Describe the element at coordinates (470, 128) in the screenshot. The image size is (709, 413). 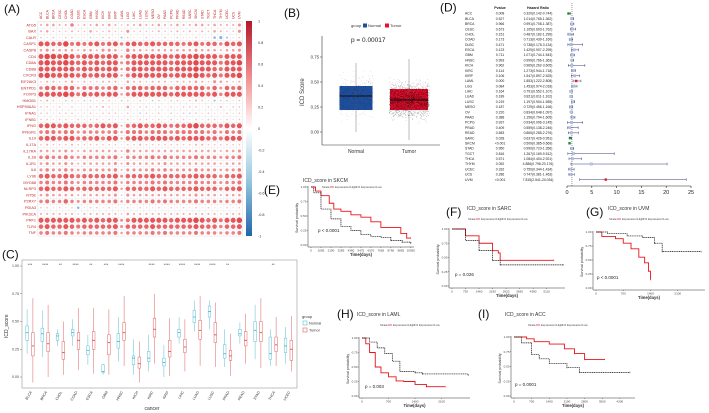
I see `forest-row-cancer: PRAD` at that location.